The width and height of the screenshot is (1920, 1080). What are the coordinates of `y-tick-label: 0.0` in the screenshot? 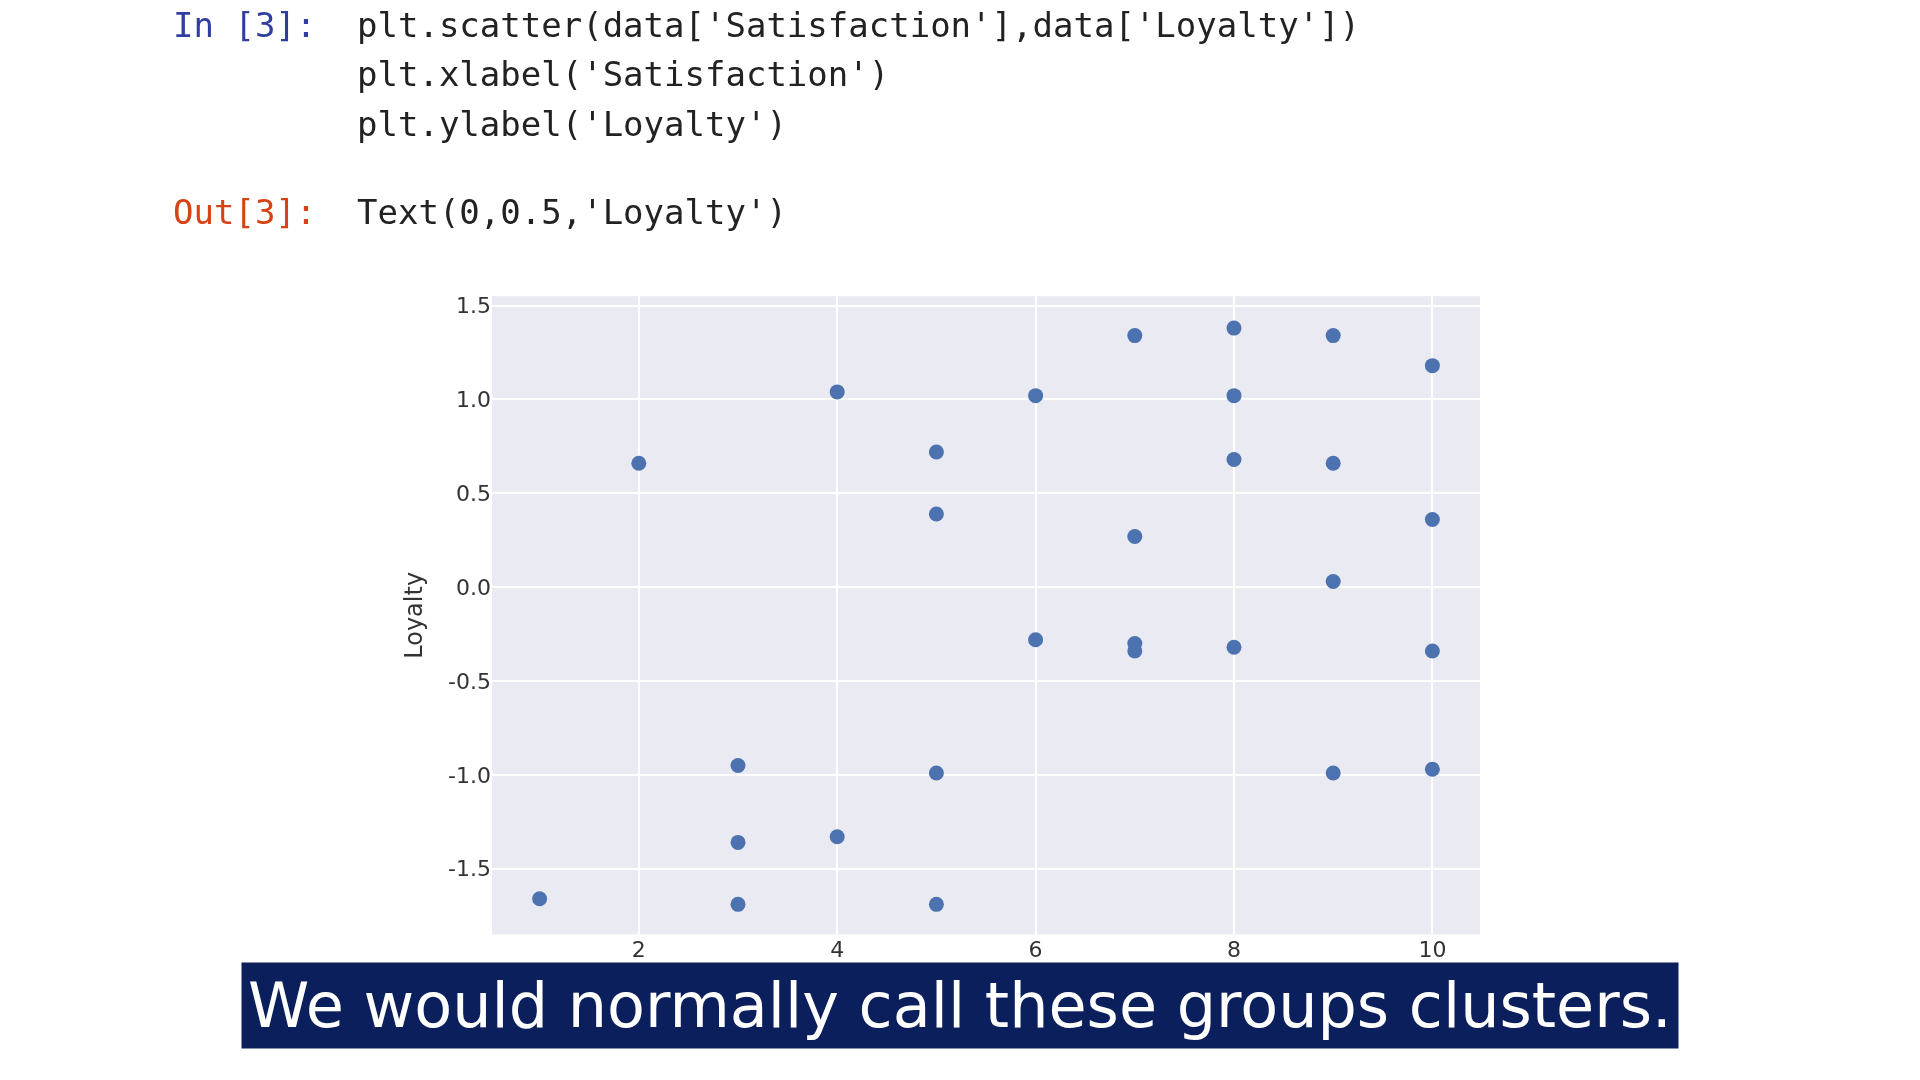 It's located at (473, 587).